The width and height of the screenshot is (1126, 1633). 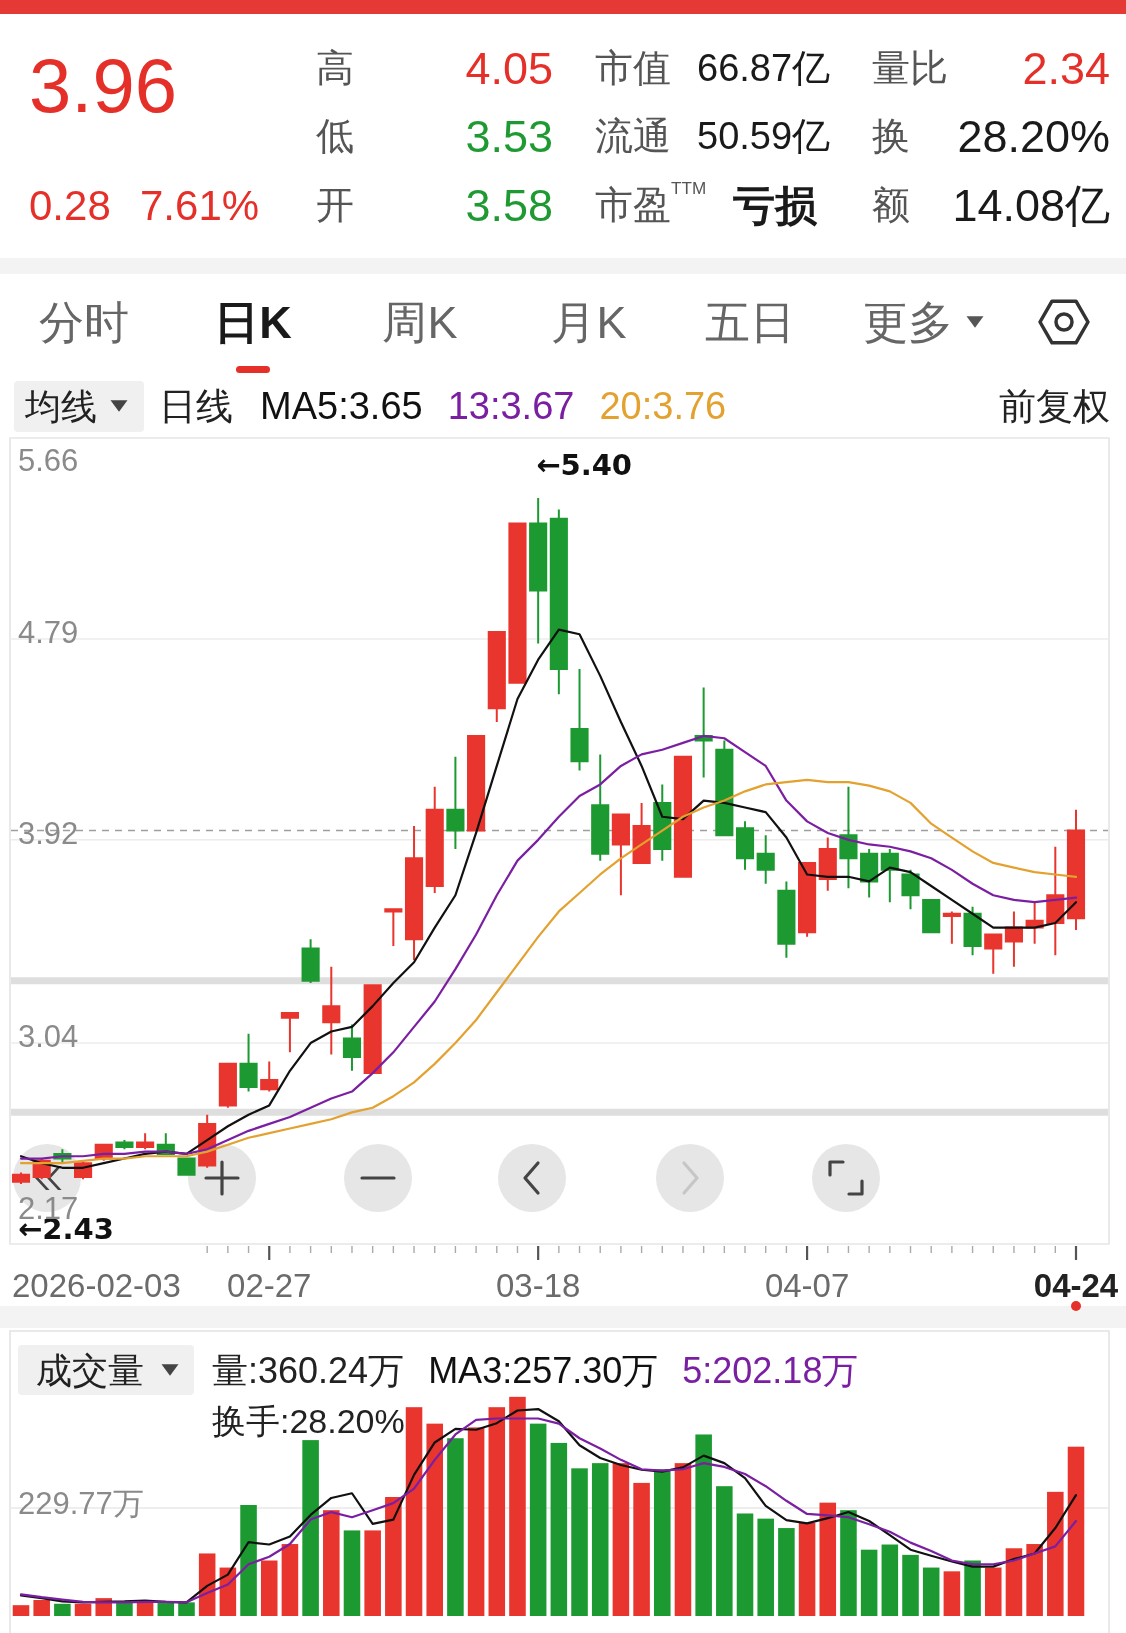 I want to click on text: 周K, so click(x=420, y=322).